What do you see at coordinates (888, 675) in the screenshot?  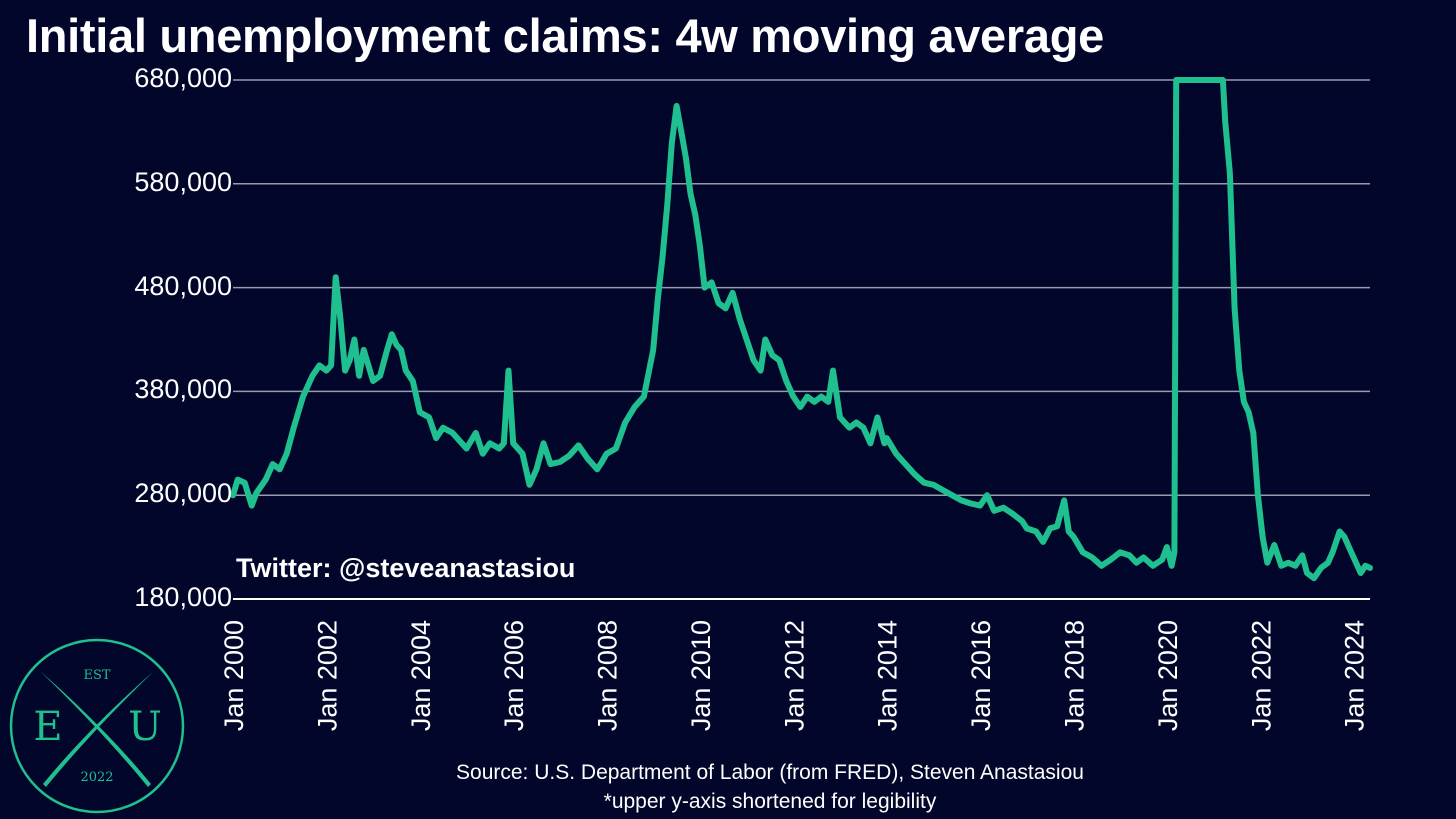 I see `x-tick-label: Jan 2014` at bounding box center [888, 675].